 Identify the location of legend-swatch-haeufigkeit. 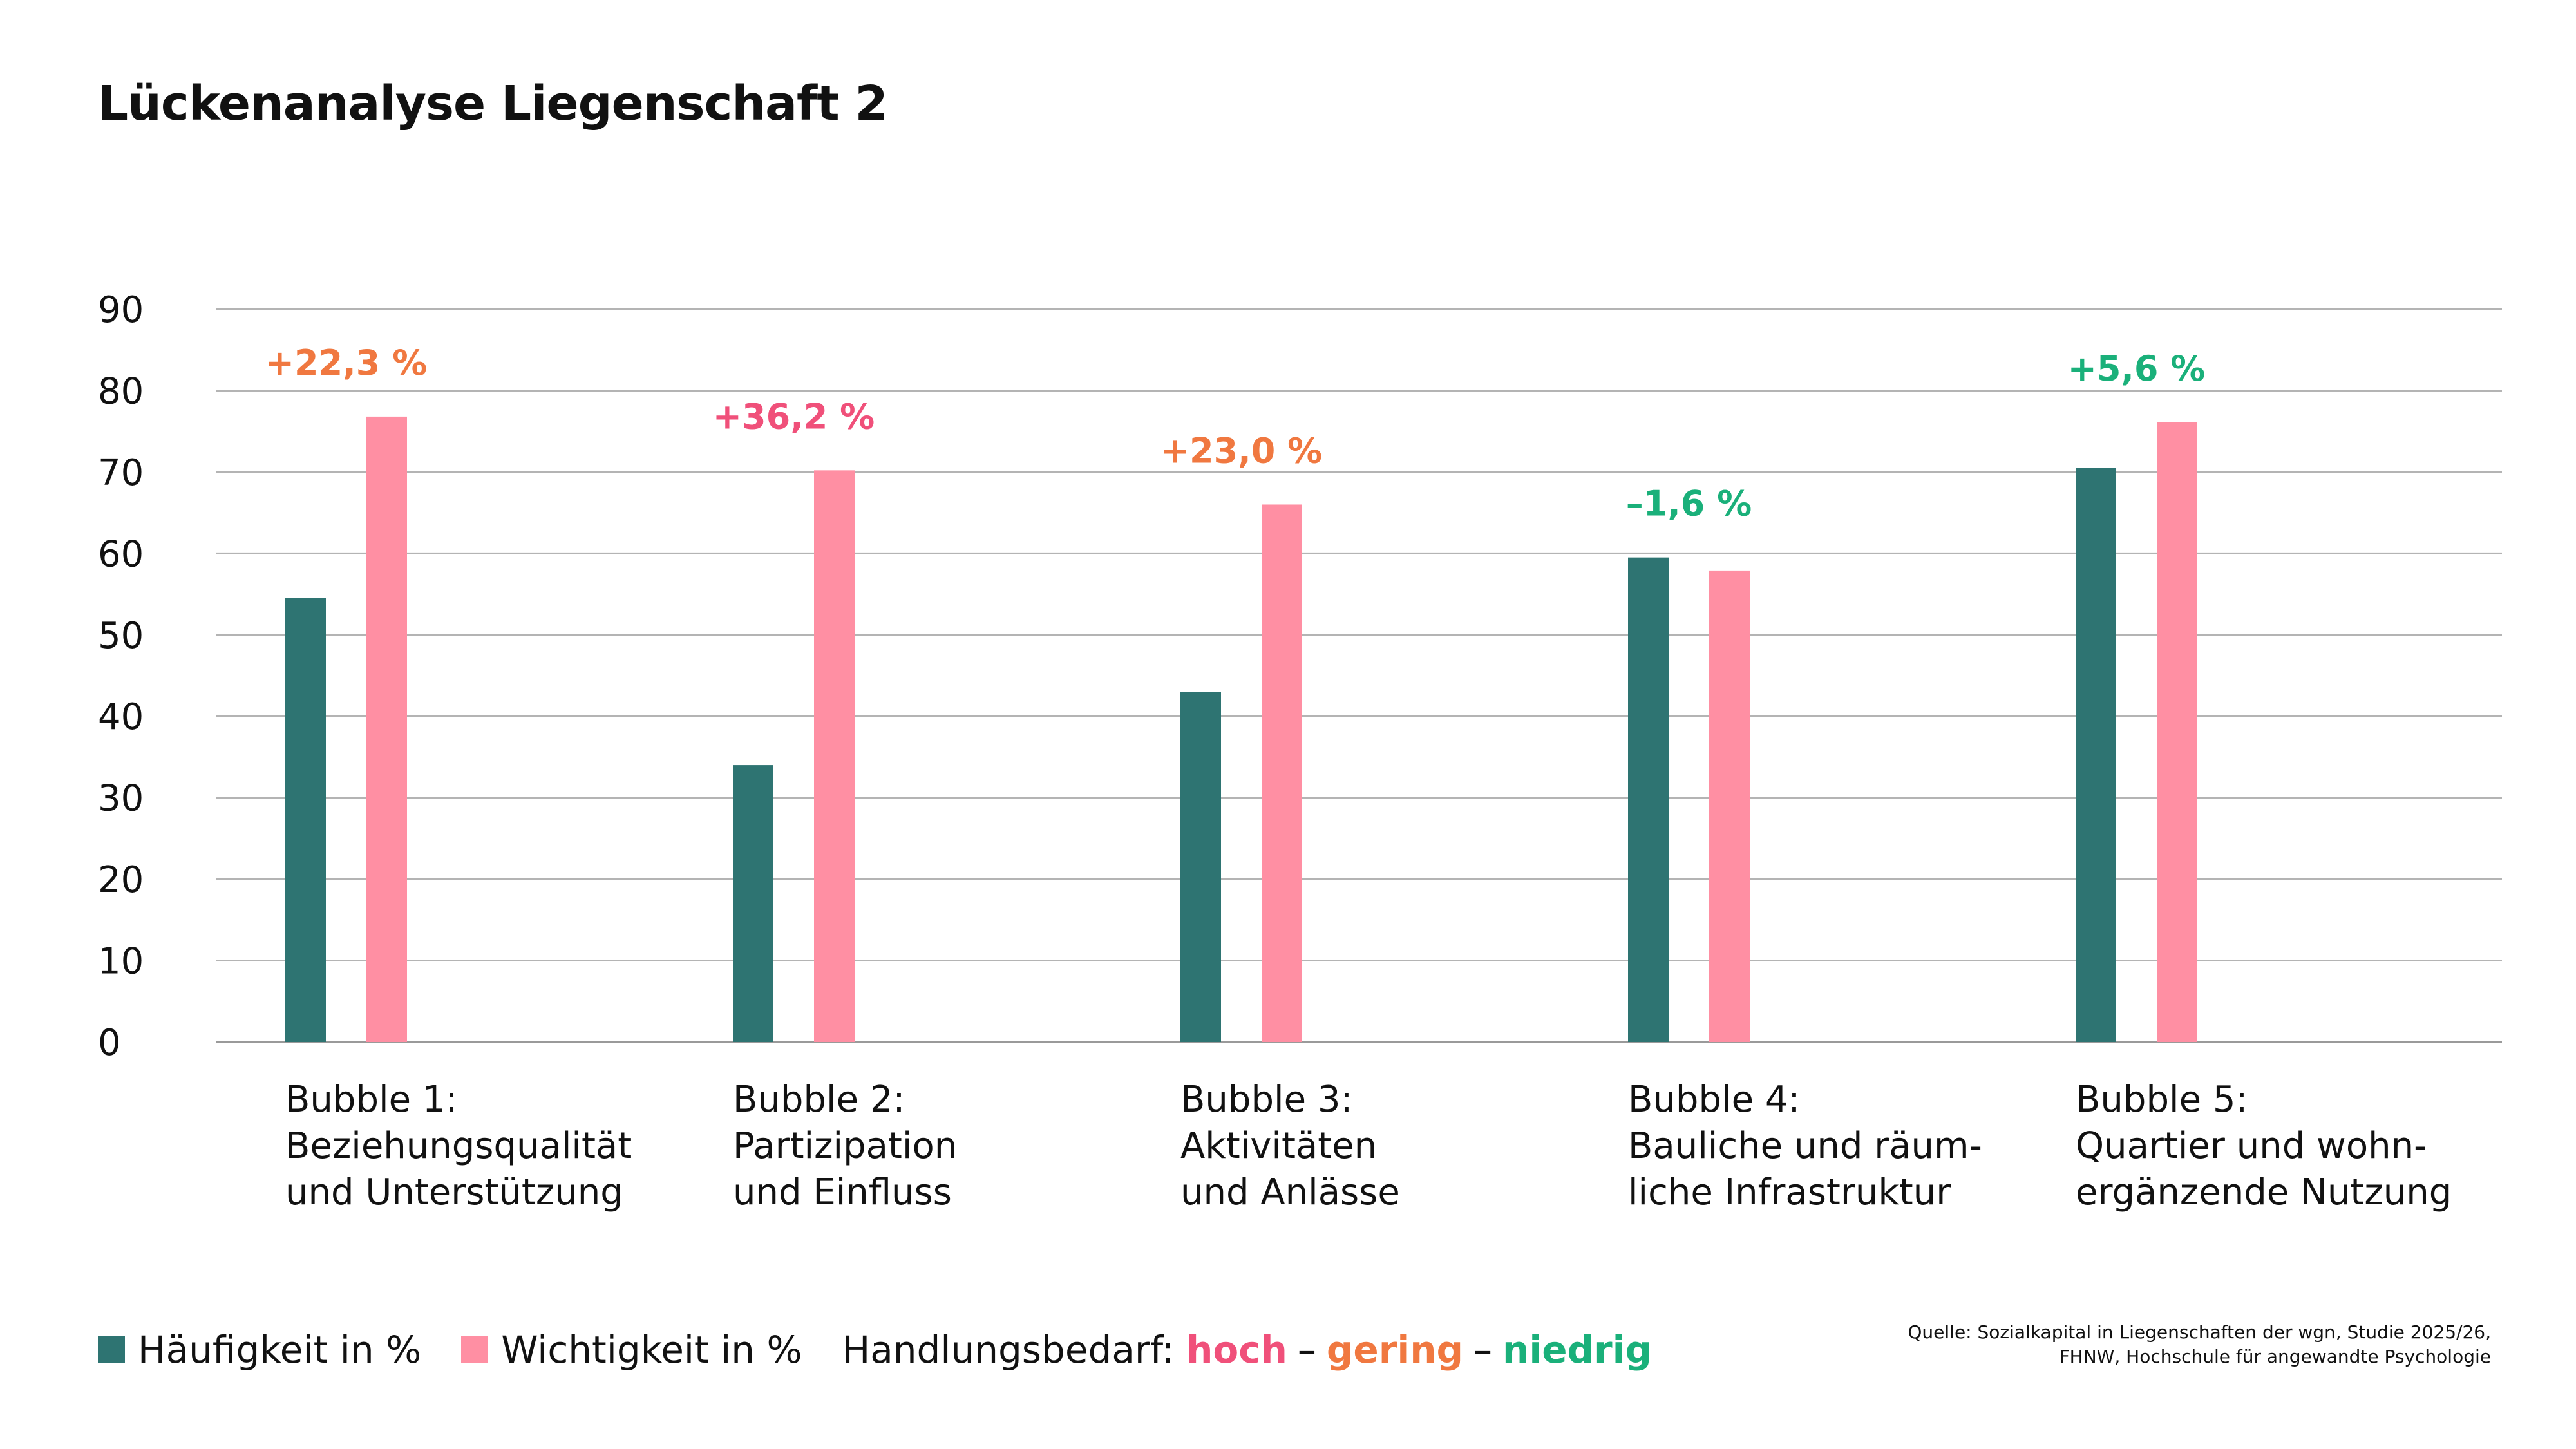
(112, 1349).